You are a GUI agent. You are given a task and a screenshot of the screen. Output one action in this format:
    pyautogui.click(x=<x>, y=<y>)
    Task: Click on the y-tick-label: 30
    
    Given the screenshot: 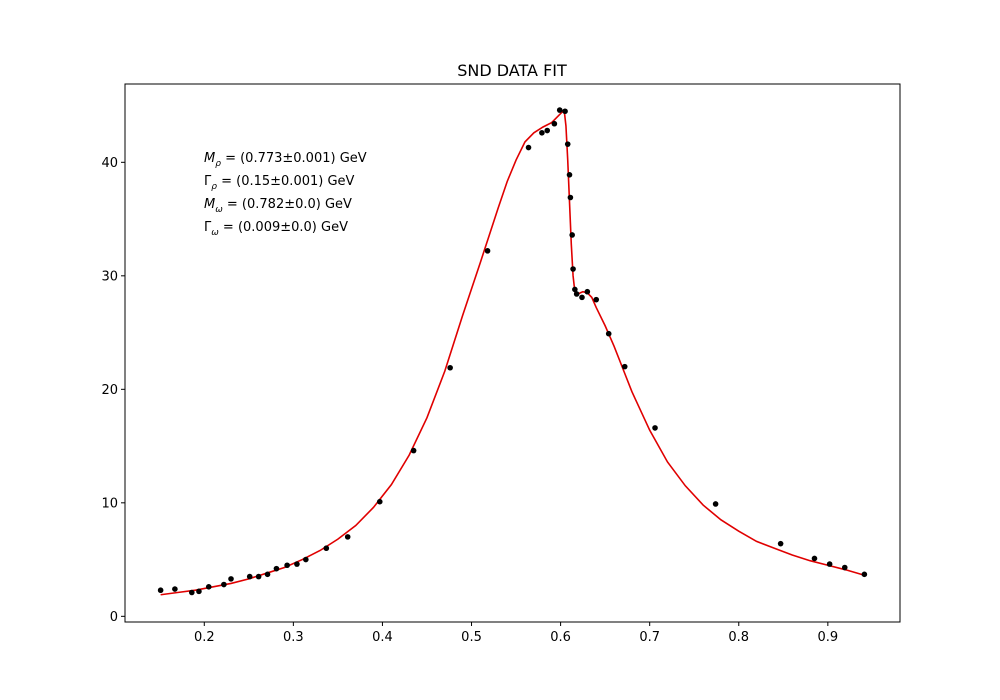 What is the action you would take?
    pyautogui.click(x=109, y=276)
    